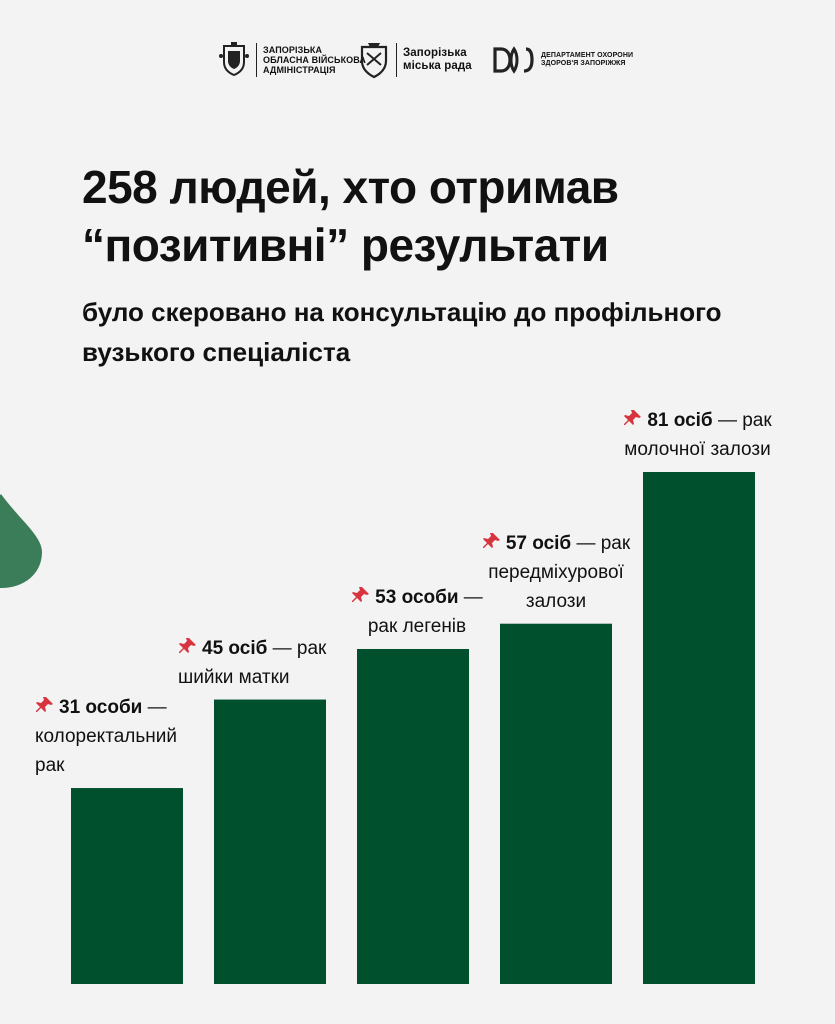  I want to click on city-council-logo: Запорізька міська рада, so click(415, 60).